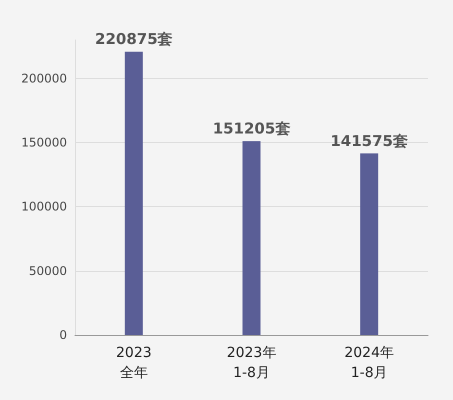 Image resolution: width=453 pixels, height=400 pixels. Describe the element at coordinates (251, 129) in the screenshot. I see `data-label: 151205套` at that location.